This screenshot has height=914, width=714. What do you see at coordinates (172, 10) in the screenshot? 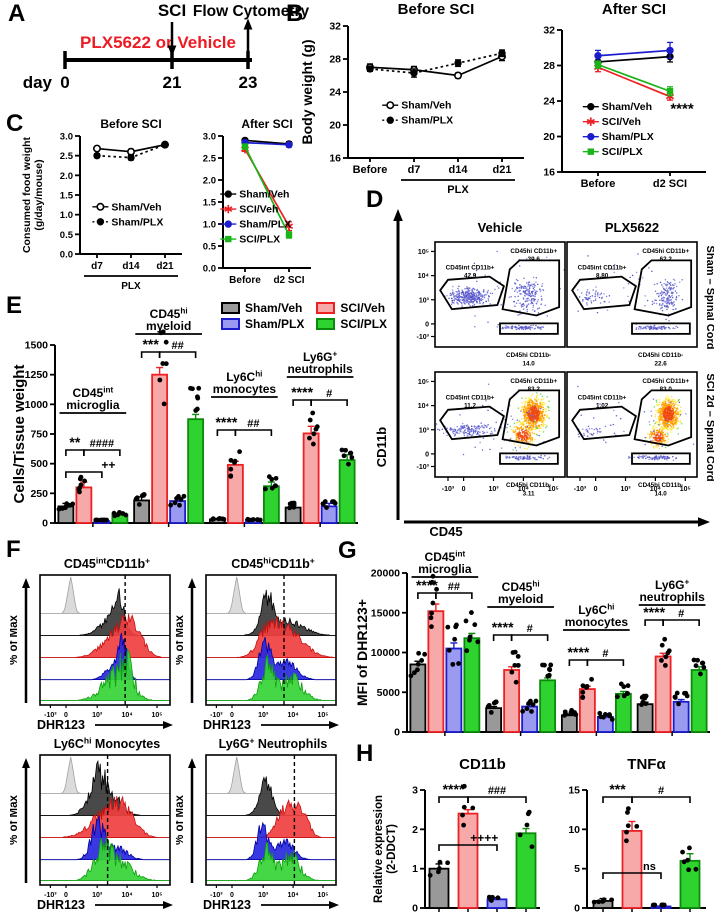
I see `svg-text: SCI` at bounding box center [172, 10].